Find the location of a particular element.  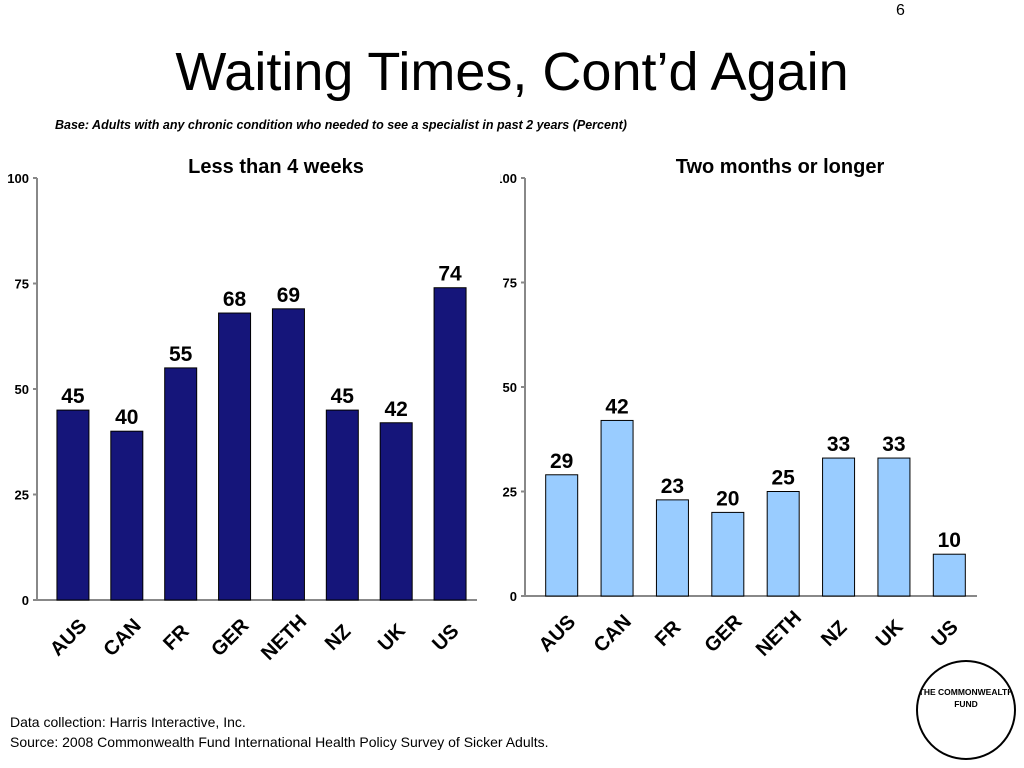

chart-title: Two months or longer is located at coordinates (780, 167).